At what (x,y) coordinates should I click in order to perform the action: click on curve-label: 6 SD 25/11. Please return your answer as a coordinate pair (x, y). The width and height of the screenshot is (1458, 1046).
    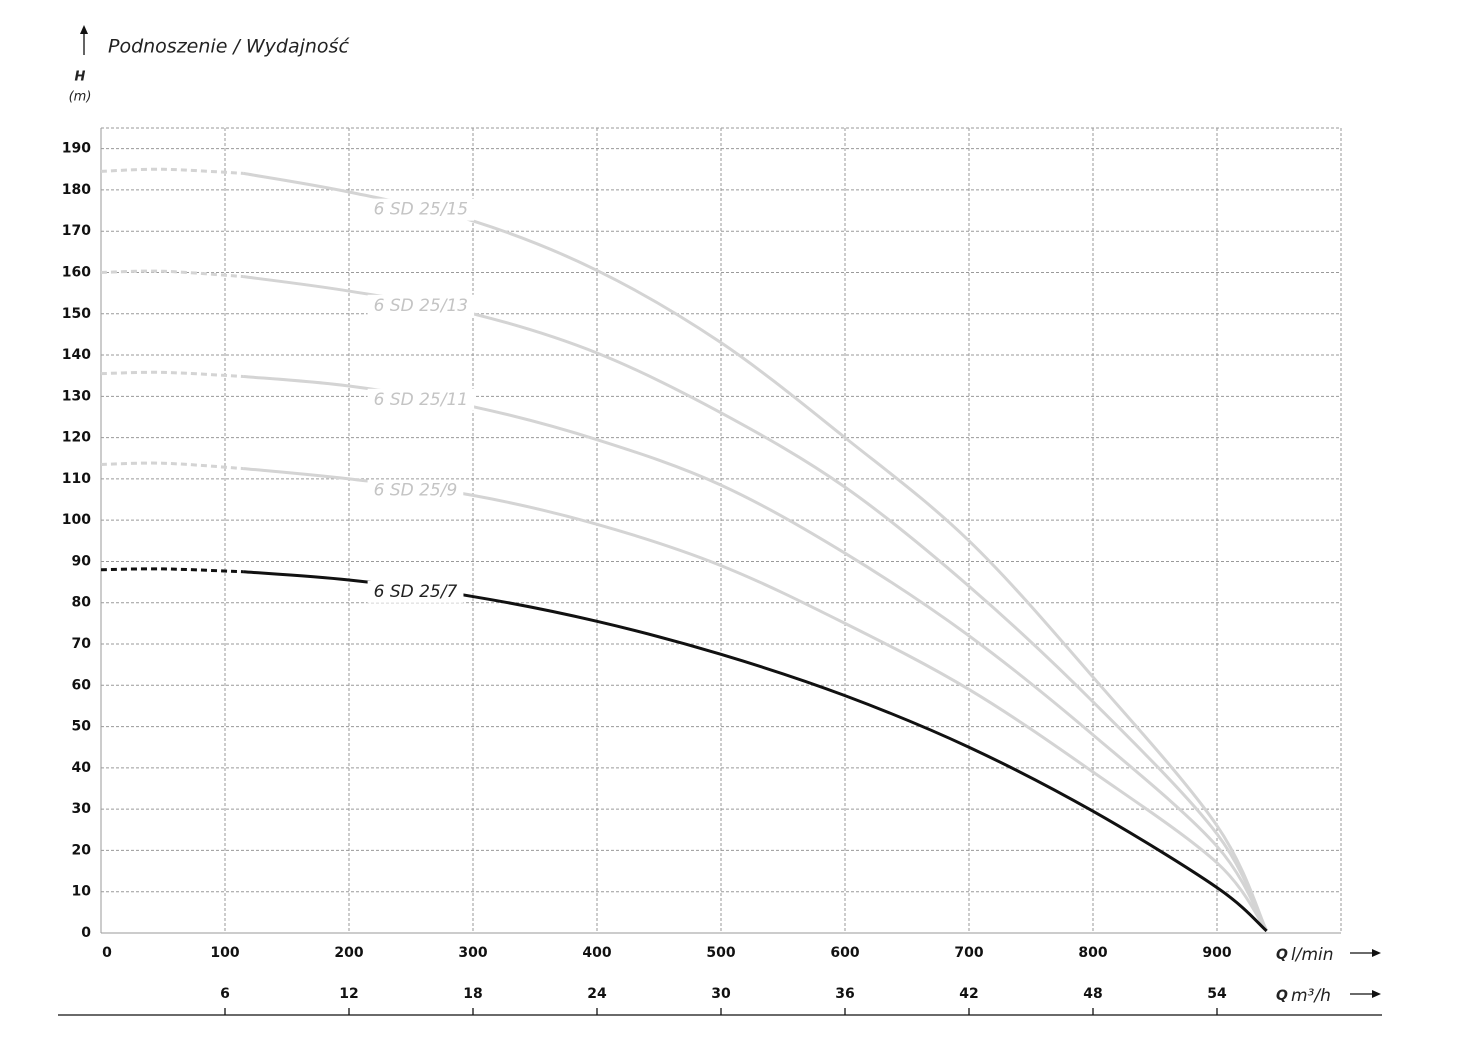
    Looking at the image, I should click on (421, 400).